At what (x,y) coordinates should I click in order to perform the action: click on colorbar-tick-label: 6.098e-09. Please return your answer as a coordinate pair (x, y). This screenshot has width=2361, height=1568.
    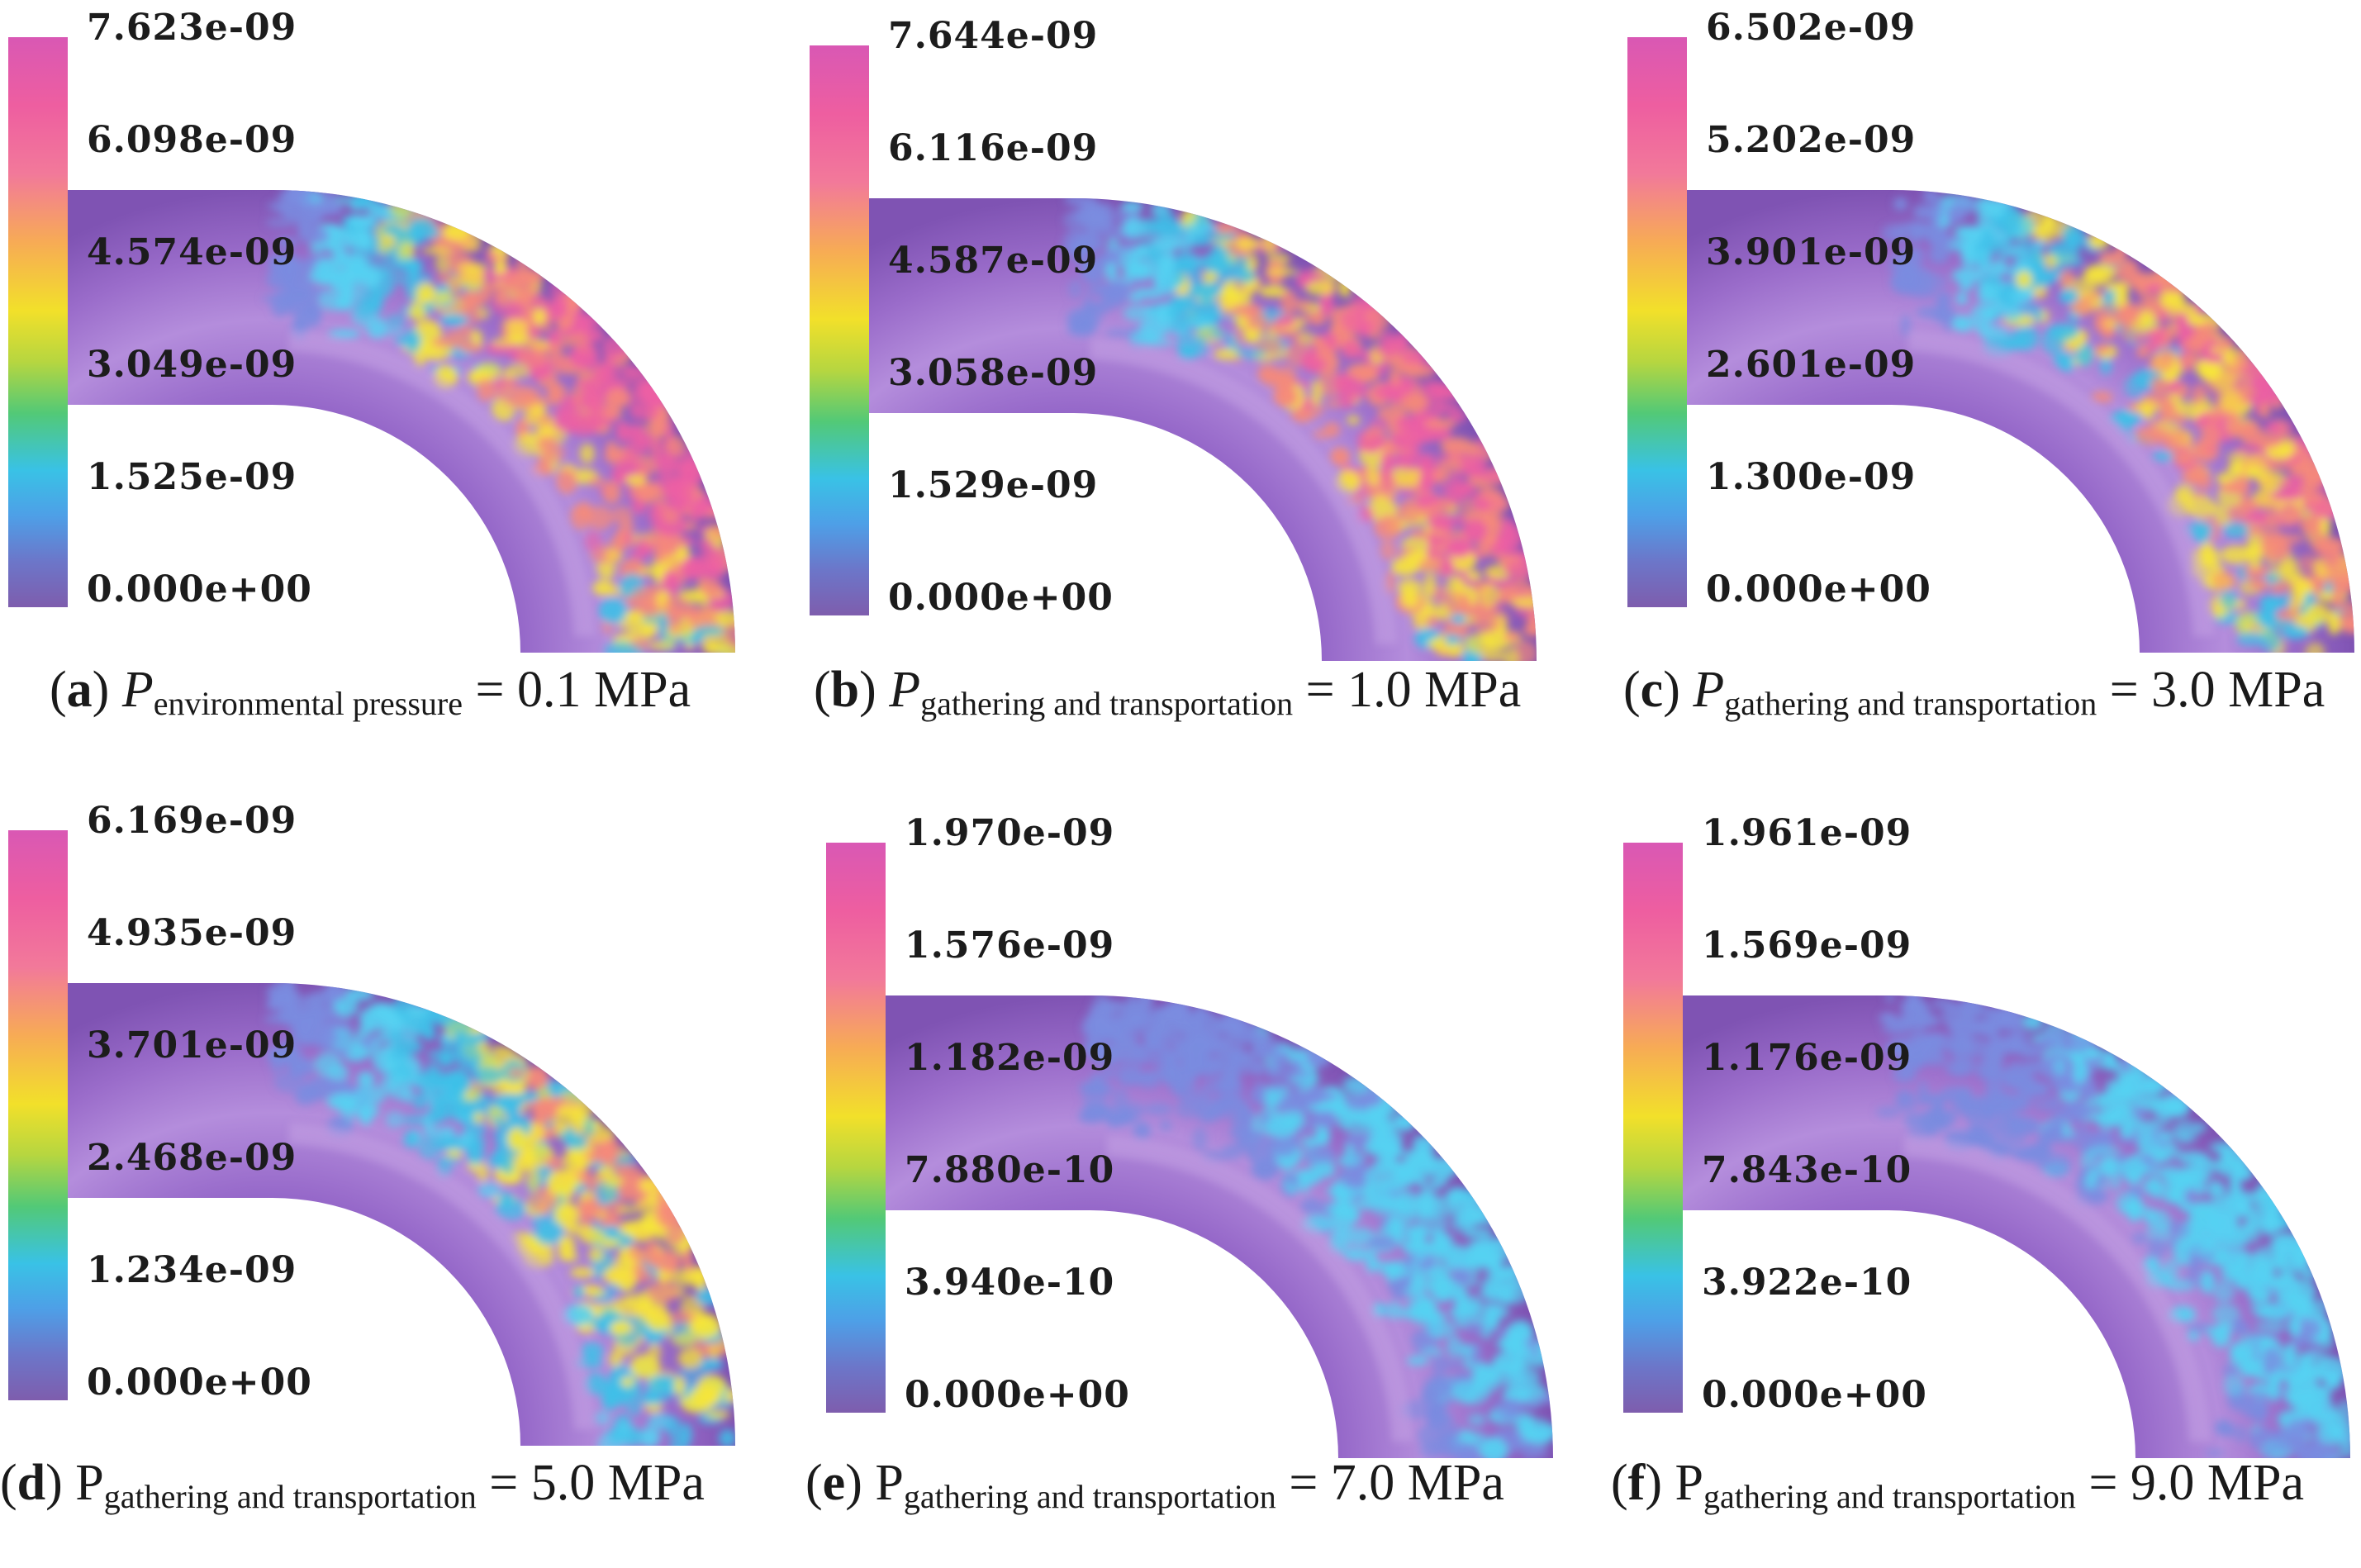
    Looking at the image, I should click on (192, 140).